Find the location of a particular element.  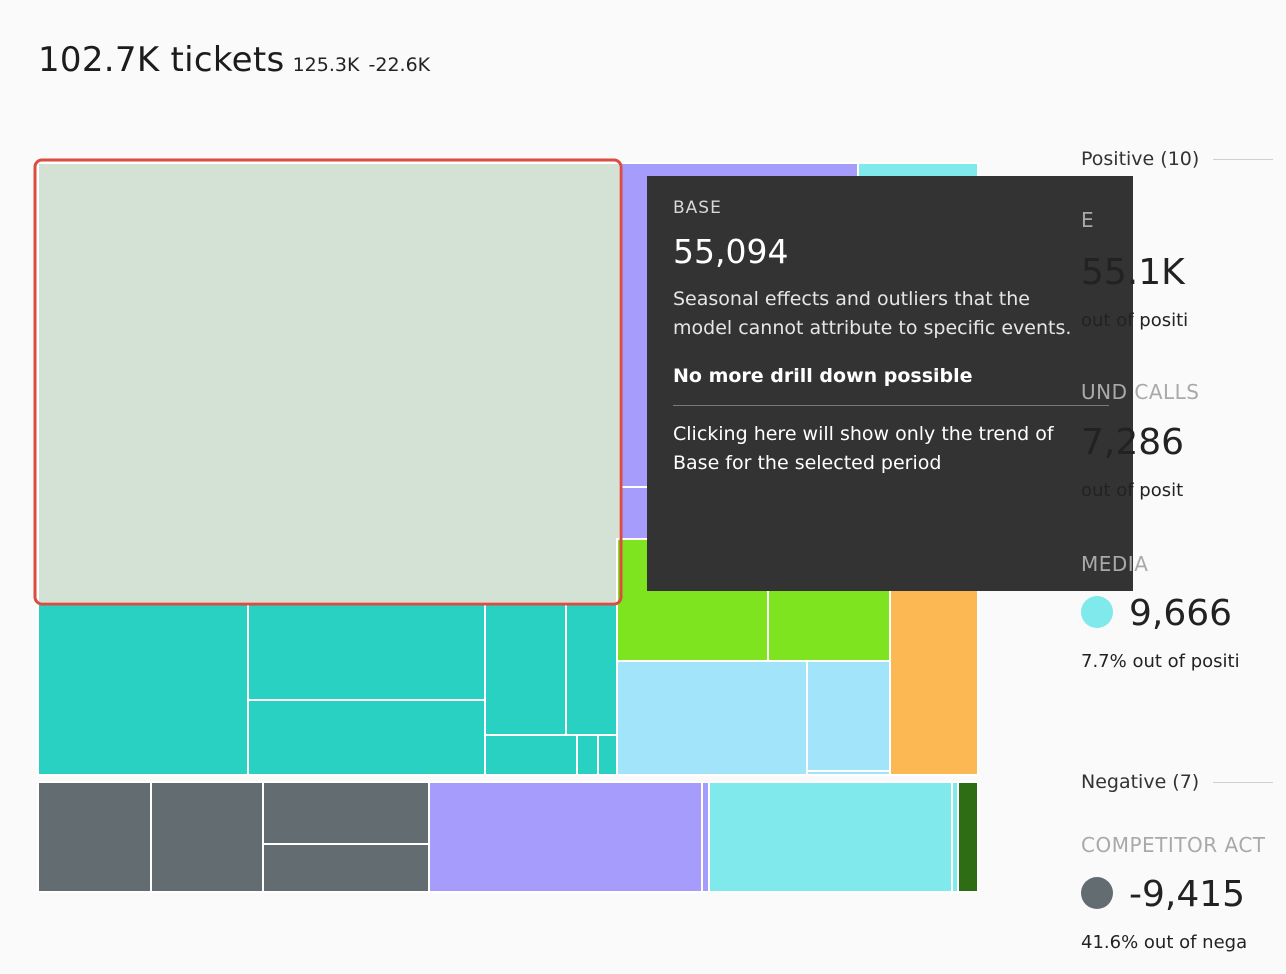

treemap-tile-purple-n2 is located at coordinates (705, 837).